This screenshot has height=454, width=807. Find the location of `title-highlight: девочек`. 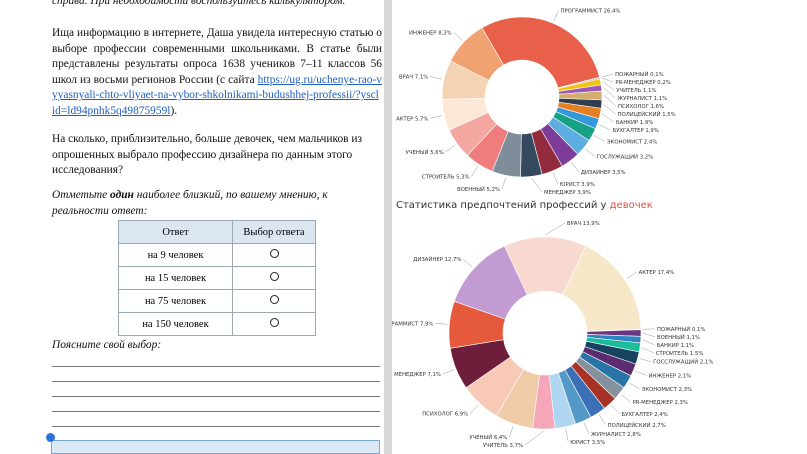

title-highlight: девочек is located at coordinates (631, 205).